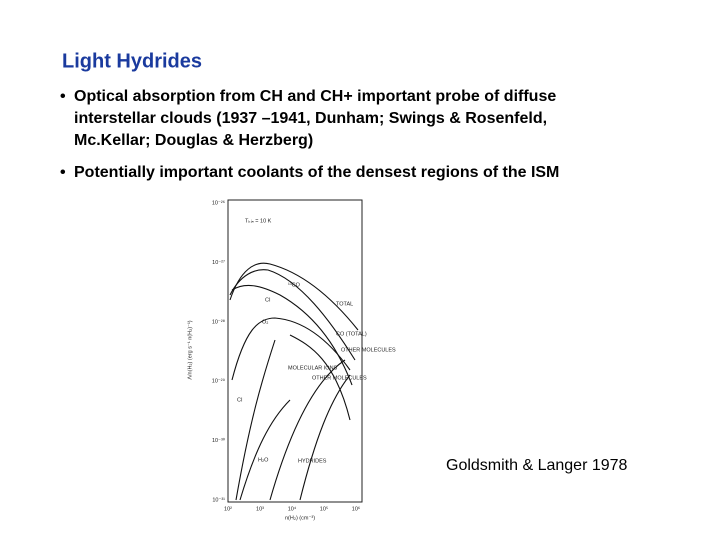 Image resolution: width=720 pixels, height=540 pixels. I want to click on figure-x-tick: 10³, so click(260, 509).